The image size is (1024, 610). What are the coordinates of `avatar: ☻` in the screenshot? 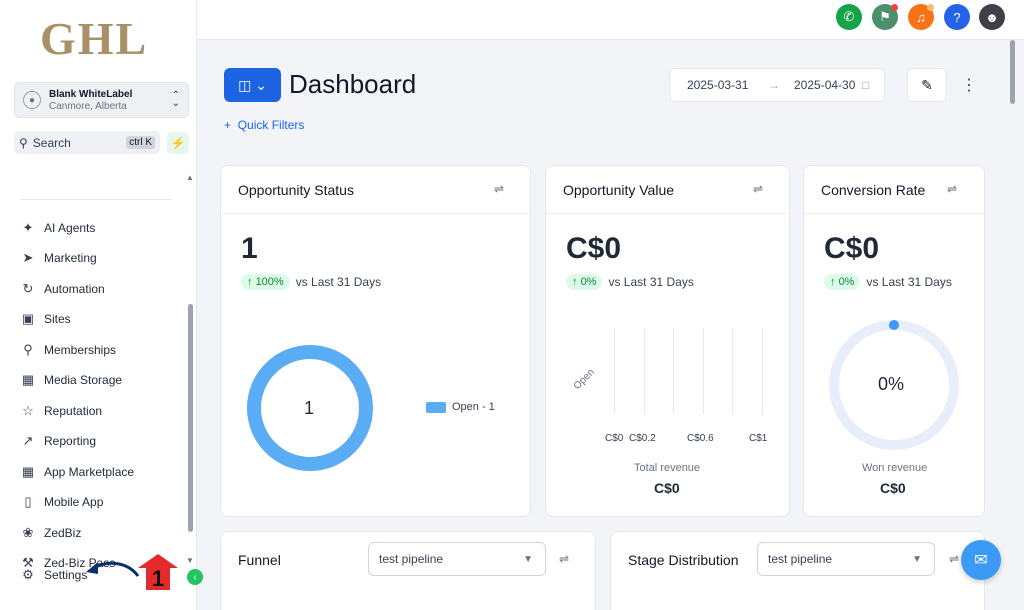 It's located at (992, 17).